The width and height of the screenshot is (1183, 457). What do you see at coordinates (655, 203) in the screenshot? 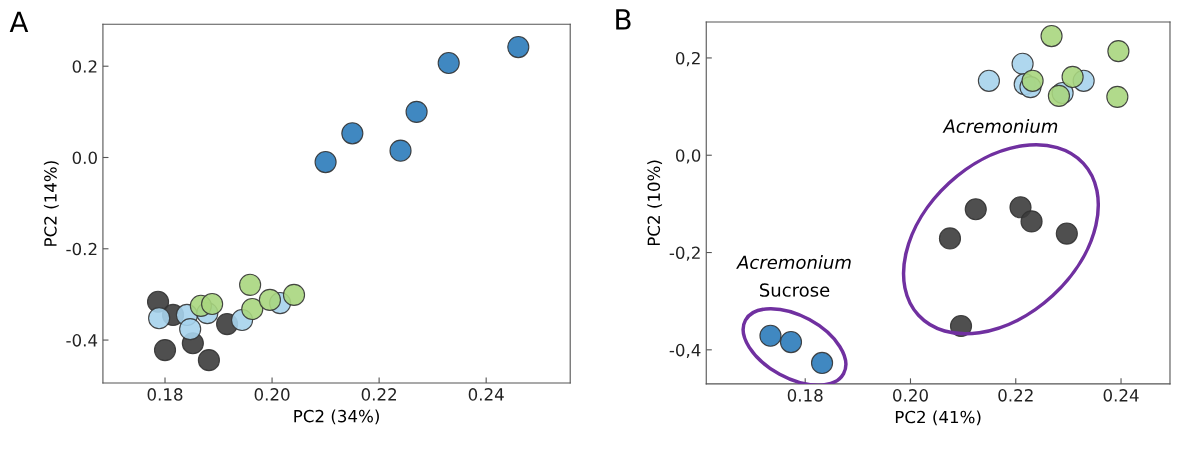
I see `y-axis-title: PC2 (10%)` at bounding box center [655, 203].